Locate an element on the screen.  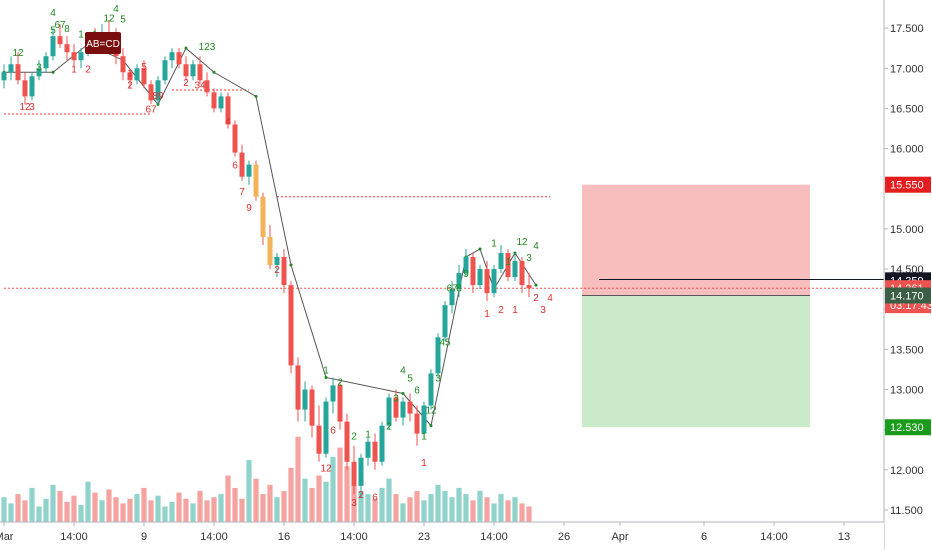
sequence-count-label: 12 is located at coordinates (431, 411).